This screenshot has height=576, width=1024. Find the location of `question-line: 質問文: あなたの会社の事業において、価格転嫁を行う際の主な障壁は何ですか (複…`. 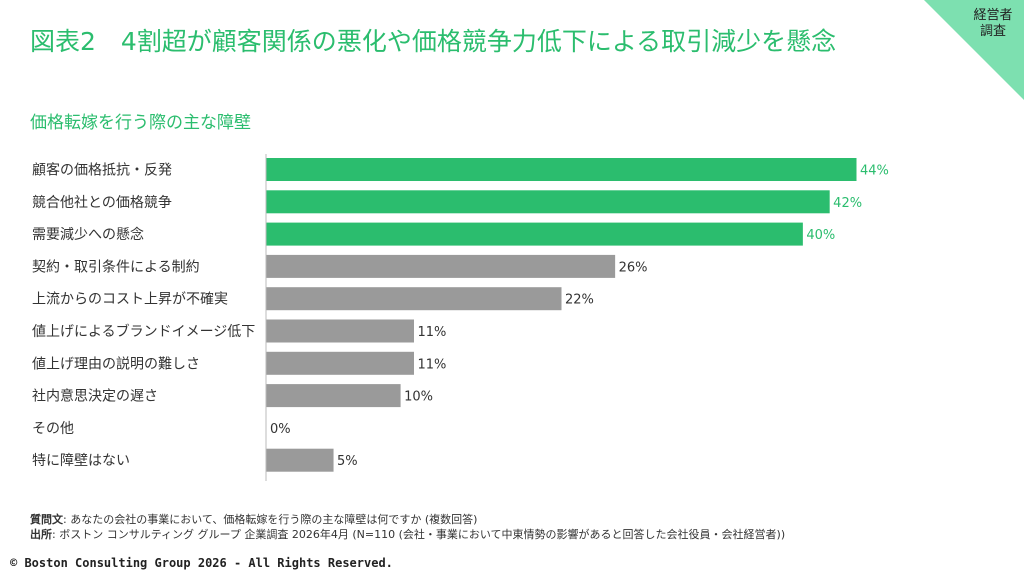

question-line: 質問文: あなたの会社の事業において、価格転嫁を行う際の主な障壁は何ですか (複… is located at coordinates (407, 519).